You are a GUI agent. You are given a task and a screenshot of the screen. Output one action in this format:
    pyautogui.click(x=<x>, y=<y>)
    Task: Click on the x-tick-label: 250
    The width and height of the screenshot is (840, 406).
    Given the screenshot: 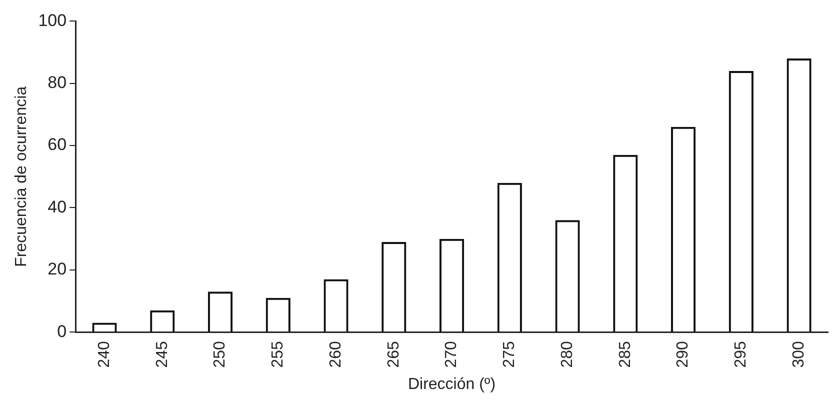 What is the action you would take?
    pyautogui.click(x=220, y=354)
    